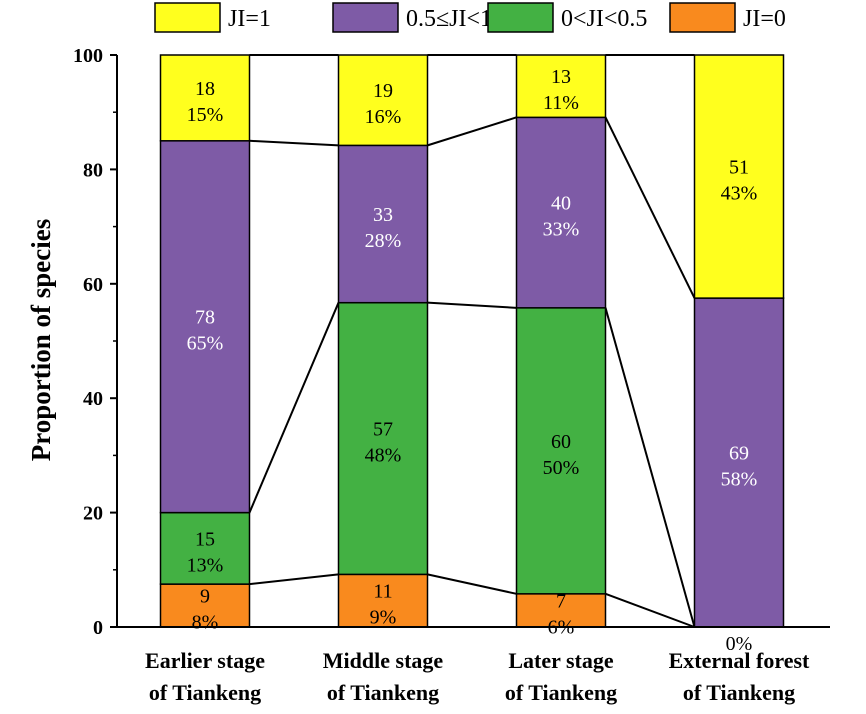 The image size is (866, 714). What do you see at coordinates (383, 618) in the screenshot?
I see `data-label-percent: 9%` at bounding box center [383, 618].